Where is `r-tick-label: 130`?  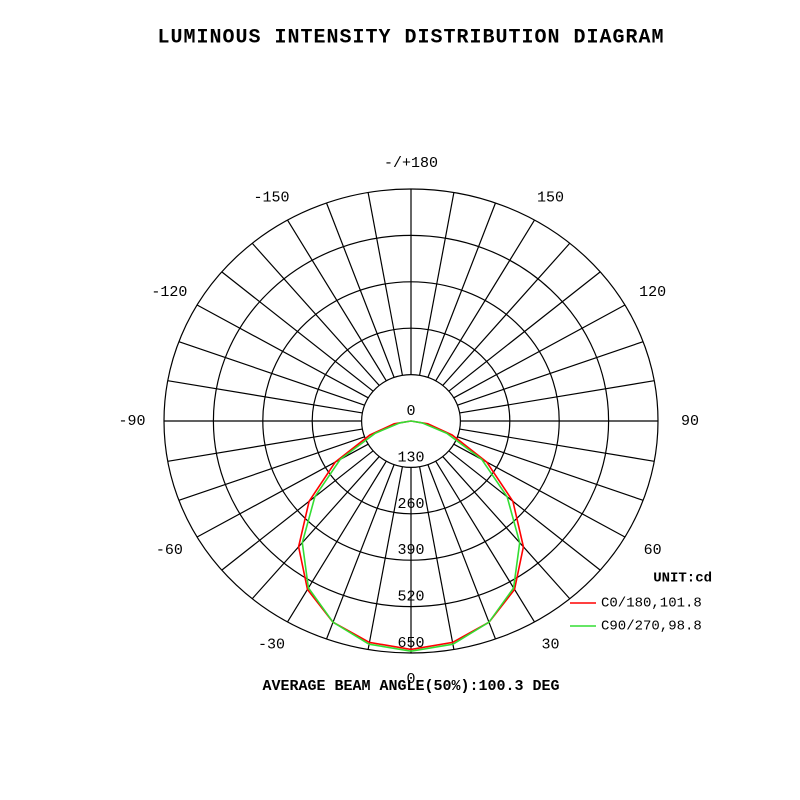 r-tick-label: 130 is located at coordinates (410, 457).